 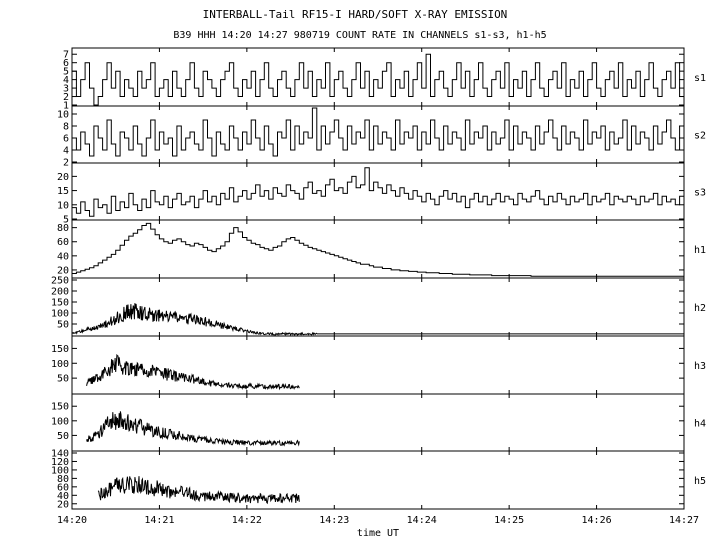 I want to click on series-h1, so click(x=378, y=249).